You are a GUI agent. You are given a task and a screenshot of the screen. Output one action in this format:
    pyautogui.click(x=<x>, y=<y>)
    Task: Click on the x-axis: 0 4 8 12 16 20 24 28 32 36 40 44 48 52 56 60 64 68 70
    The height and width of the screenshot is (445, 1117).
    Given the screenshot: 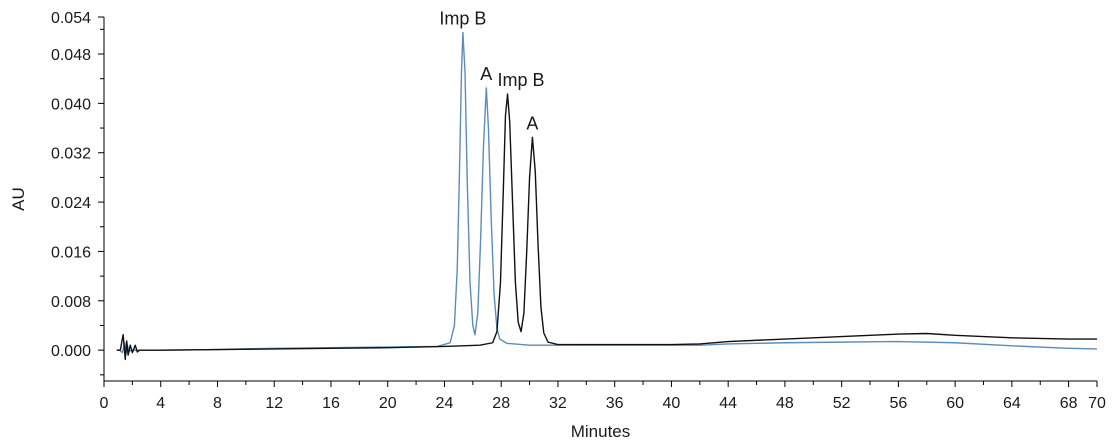 What is the action you would take?
    pyautogui.click(x=603, y=396)
    